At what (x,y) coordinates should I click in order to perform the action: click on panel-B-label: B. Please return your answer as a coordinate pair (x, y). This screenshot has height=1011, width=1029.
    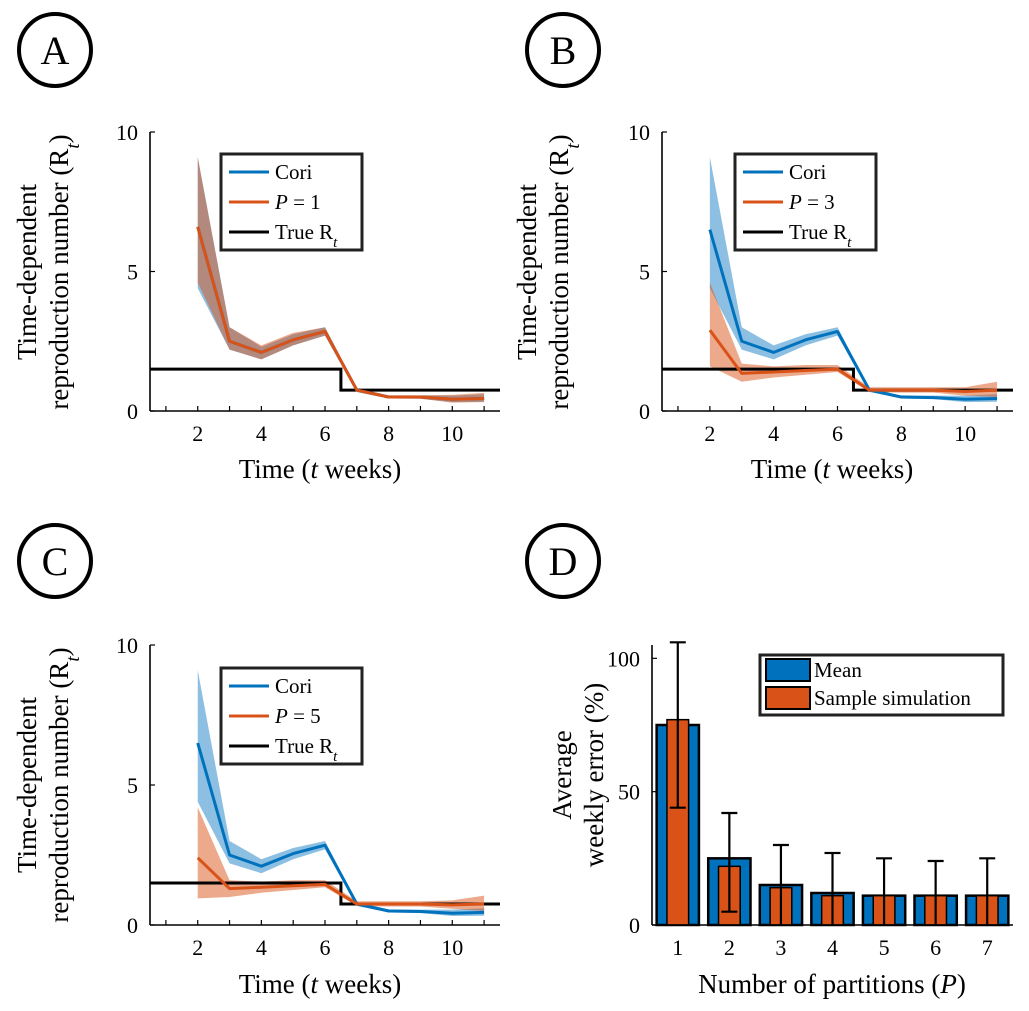
    Looking at the image, I should click on (563, 50).